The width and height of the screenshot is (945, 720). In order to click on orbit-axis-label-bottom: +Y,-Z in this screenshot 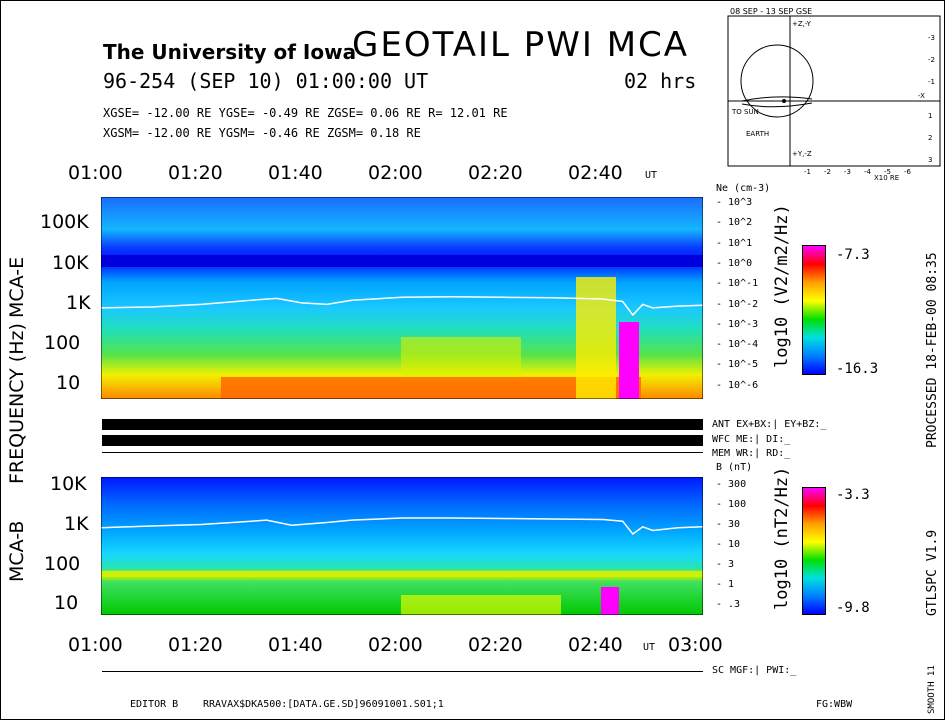, I will do `click(802, 154)`.